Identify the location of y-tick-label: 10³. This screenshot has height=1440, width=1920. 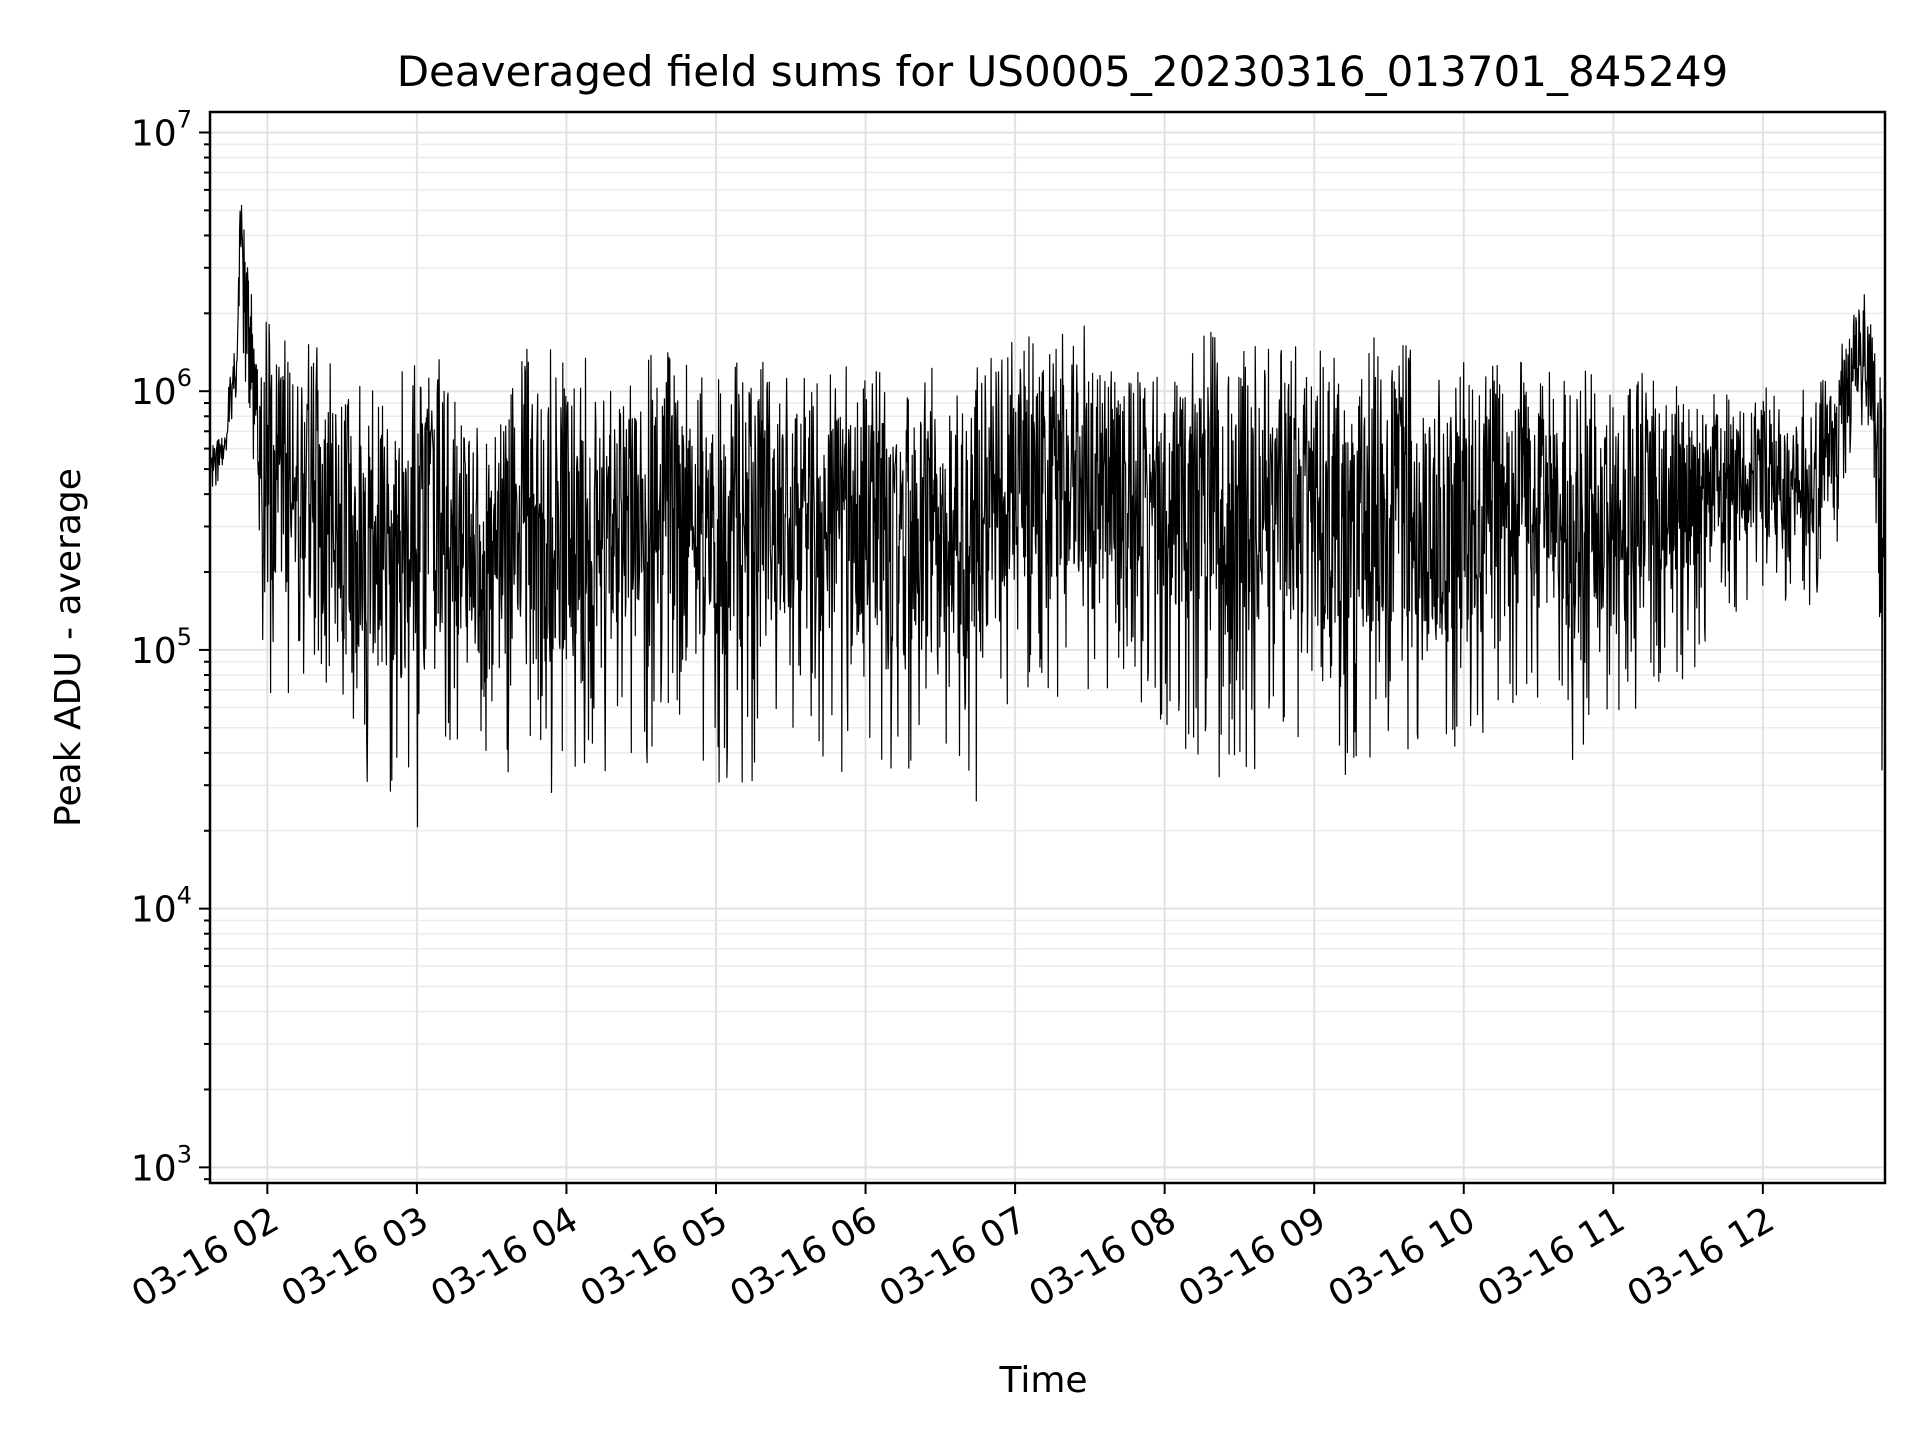
(161, 1164).